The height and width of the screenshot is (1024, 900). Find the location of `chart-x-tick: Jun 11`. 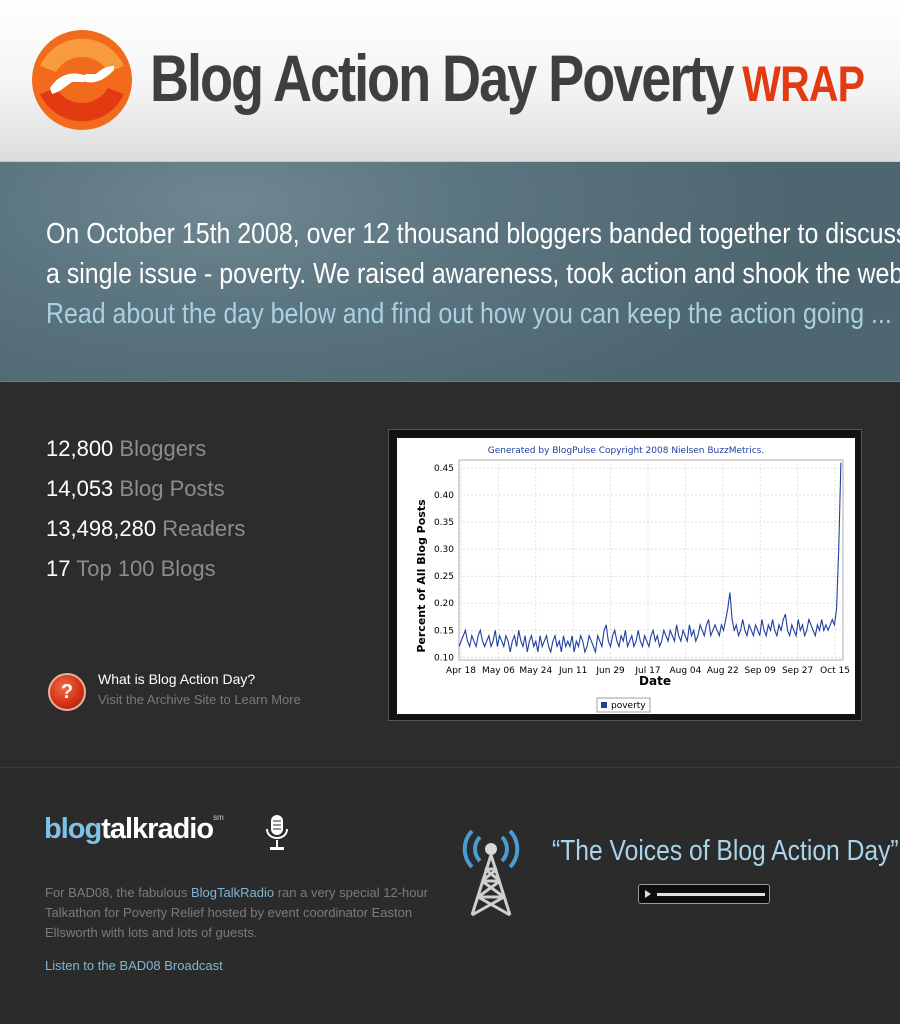

chart-x-tick: Jun 11 is located at coordinates (572, 671).